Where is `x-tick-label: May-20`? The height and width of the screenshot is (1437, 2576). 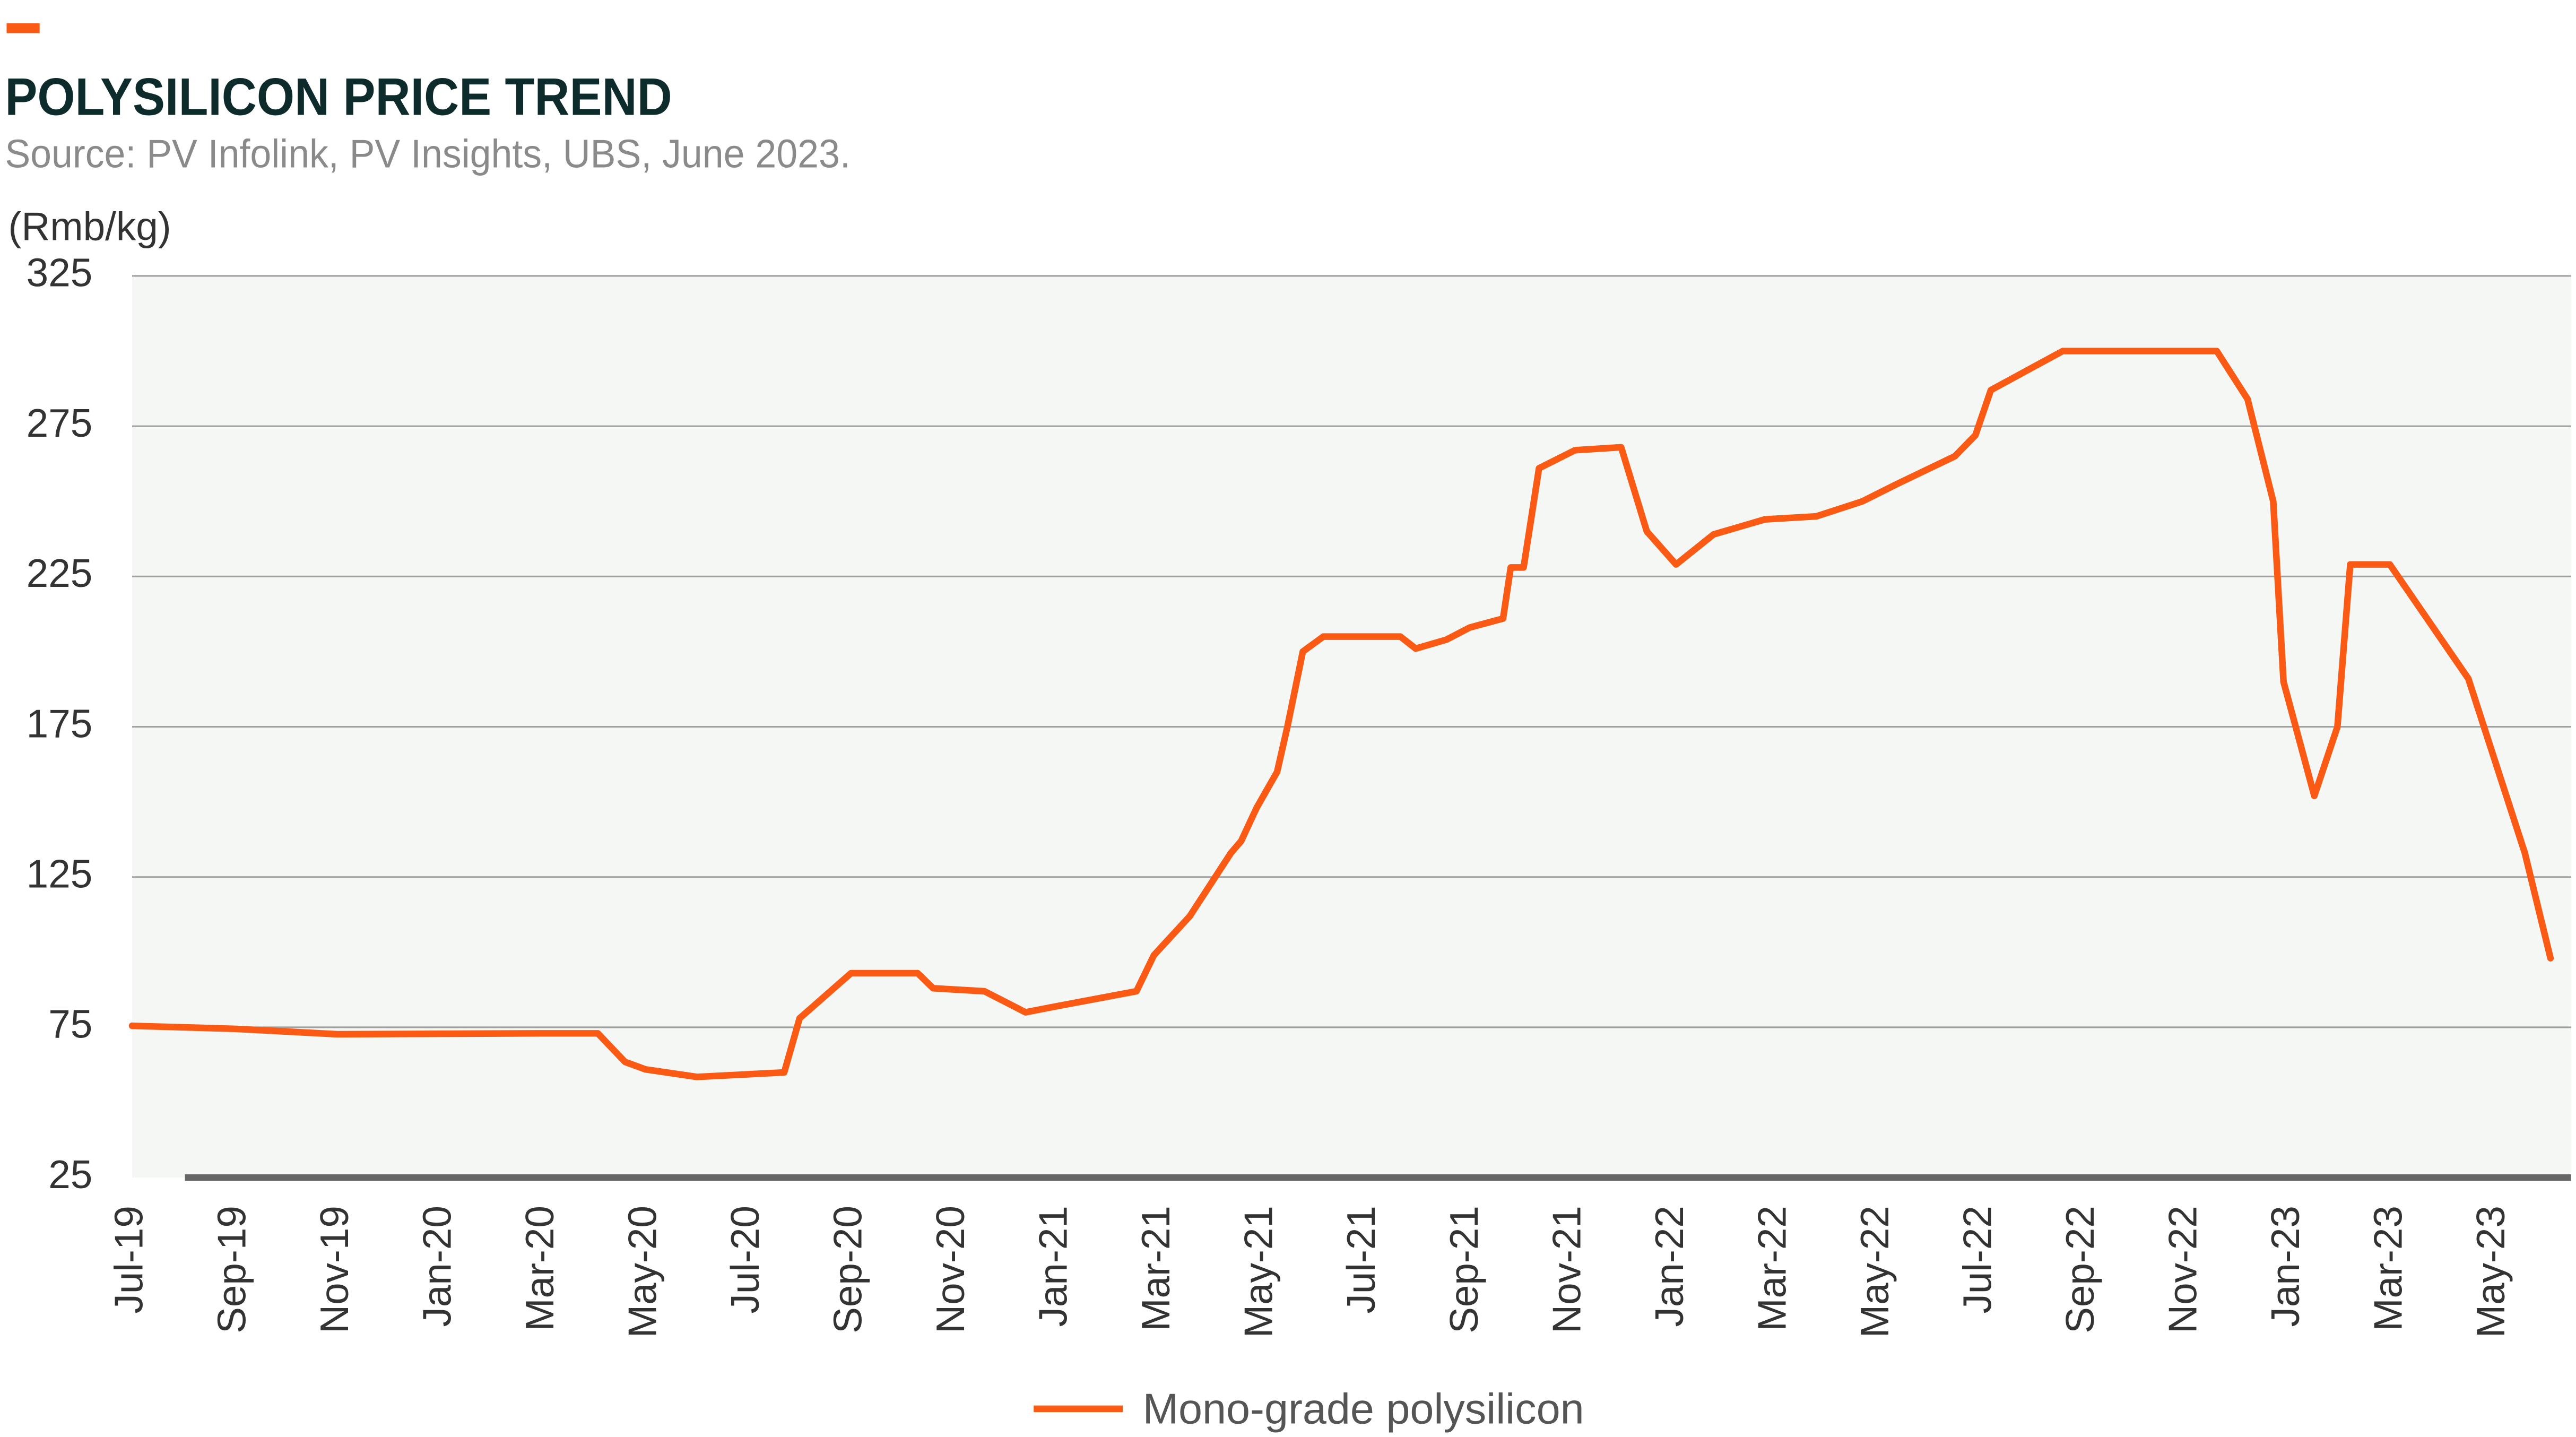 x-tick-label: May-20 is located at coordinates (642, 1272).